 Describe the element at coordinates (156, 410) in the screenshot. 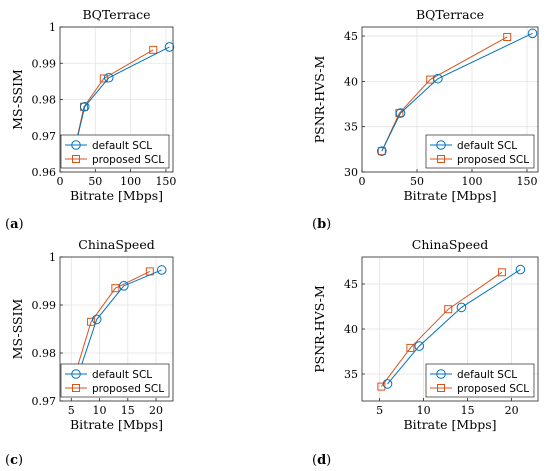

I see `x-tick-label: 20` at that location.